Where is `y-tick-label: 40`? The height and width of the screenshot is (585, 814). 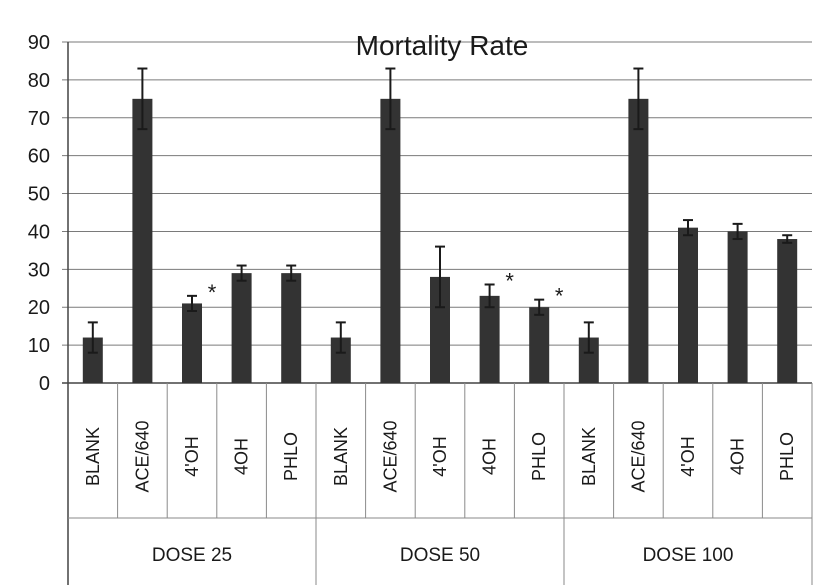
y-tick-label: 40 is located at coordinates (39, 232).